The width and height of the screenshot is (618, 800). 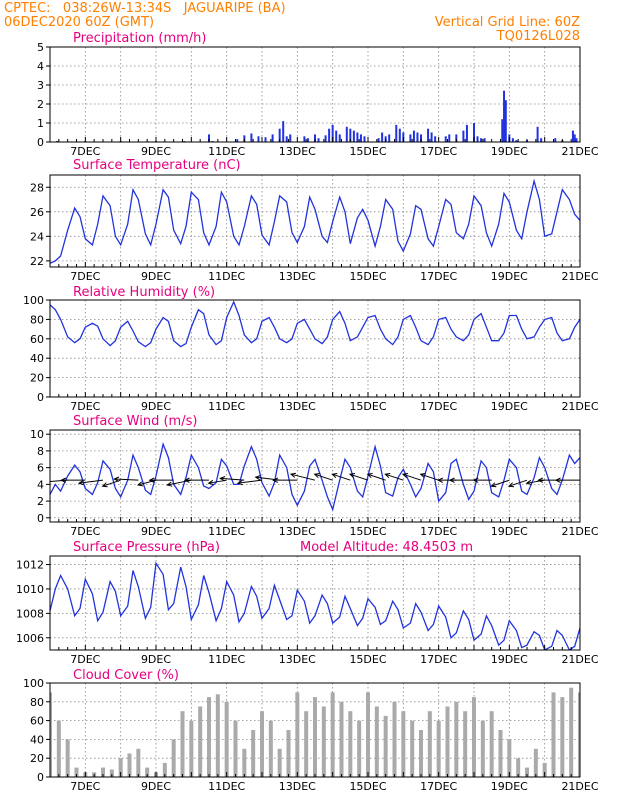 What do you see at coordinates (37, 739) in the screenshot?
I see `y-tick-label: 40` at bounding box center [37, 739].